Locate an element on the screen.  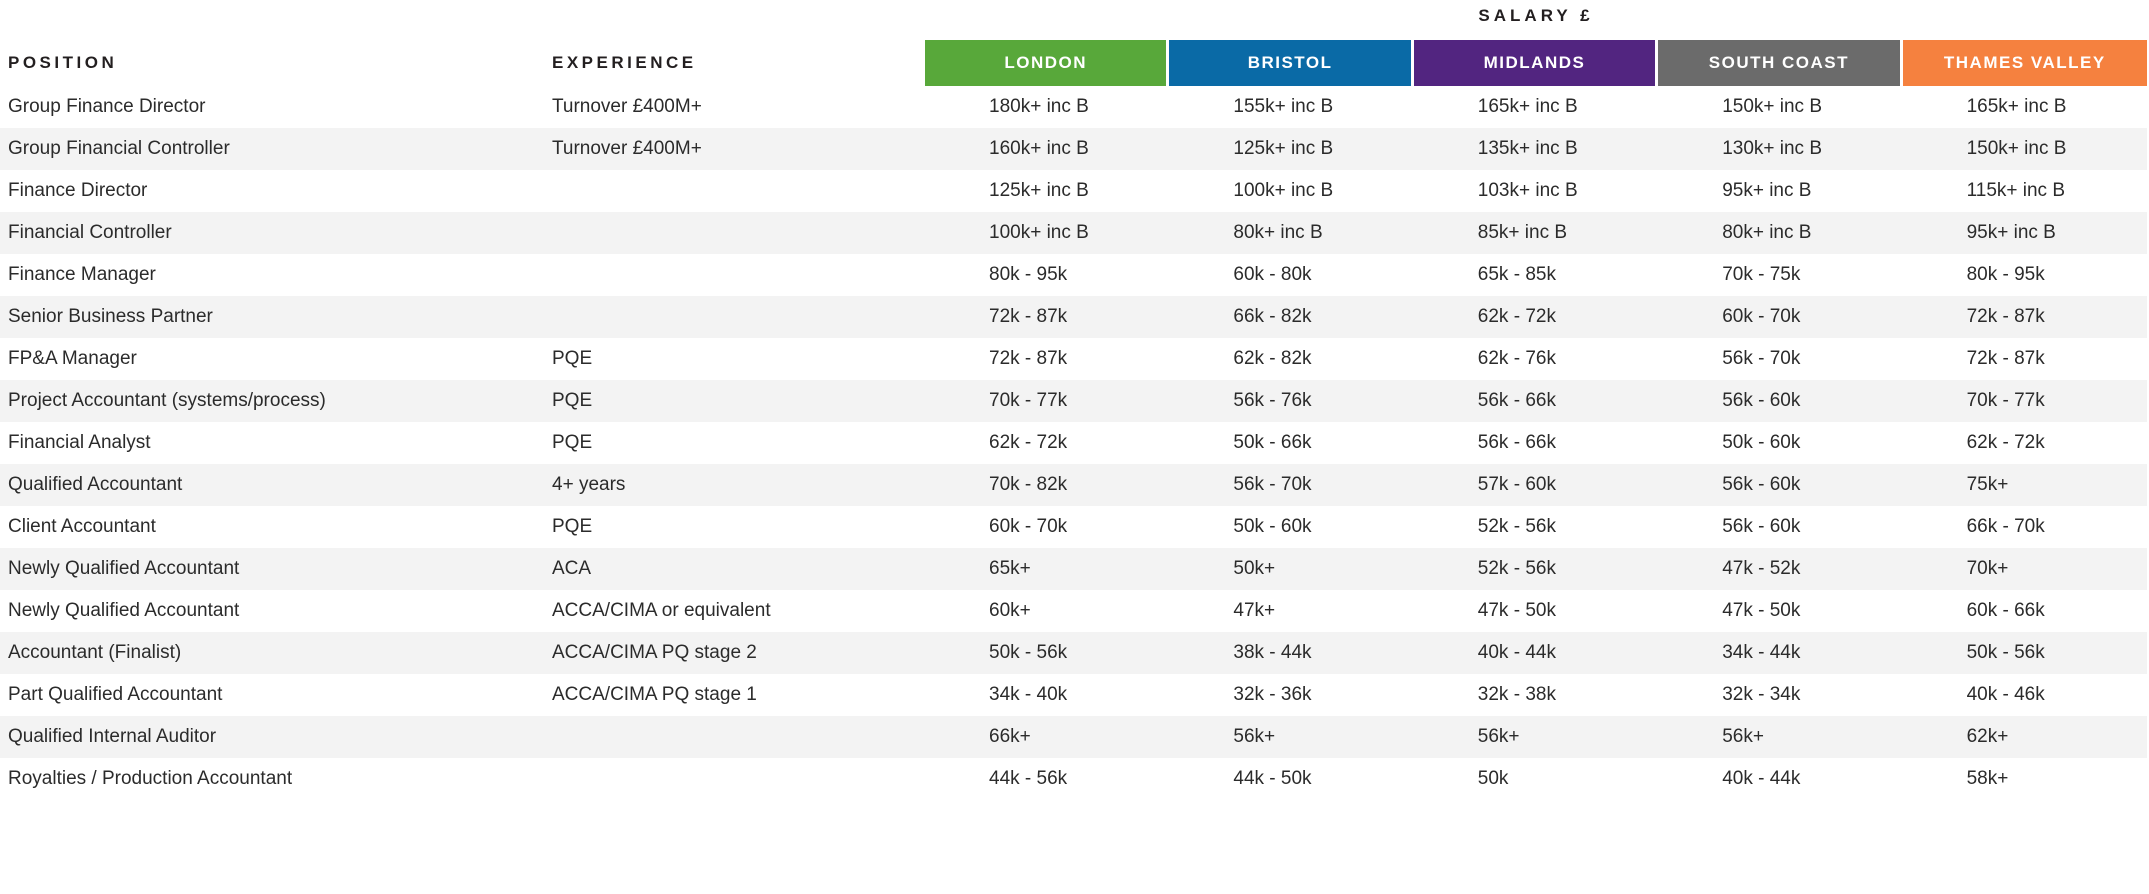
salary-cell-south-coast: 50k - 60k is located at coordinates (1761, 442).